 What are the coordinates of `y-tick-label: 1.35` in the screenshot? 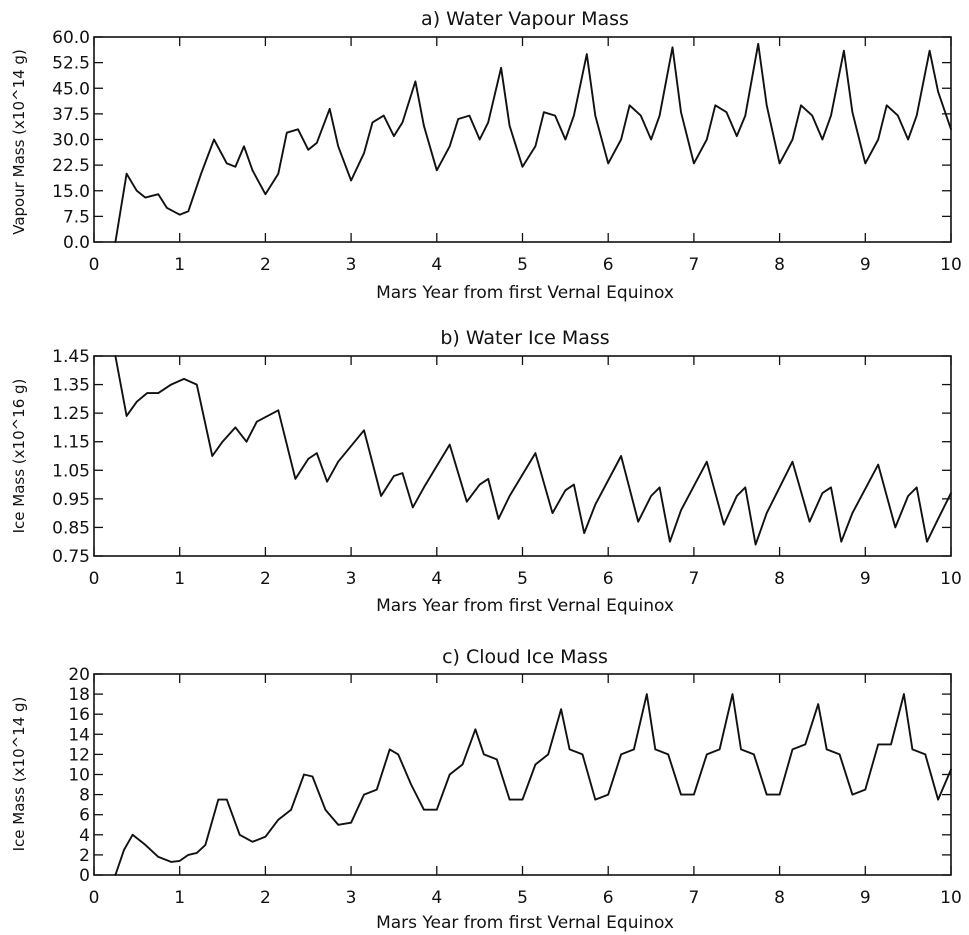 It's located at (71, 386).